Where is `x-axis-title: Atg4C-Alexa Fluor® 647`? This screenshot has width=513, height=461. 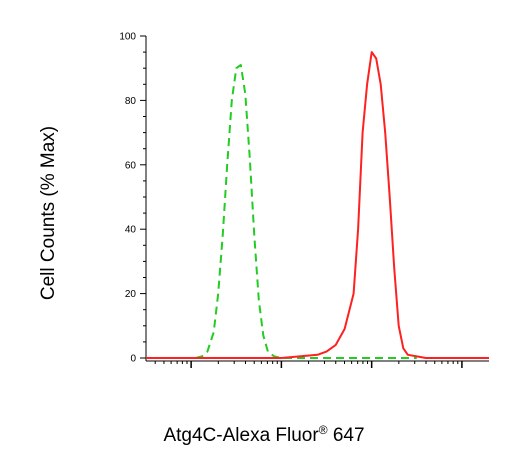 x-axis-title: Atg4C-Alexa Fluor® 647 is located at coordinates (263, 434).